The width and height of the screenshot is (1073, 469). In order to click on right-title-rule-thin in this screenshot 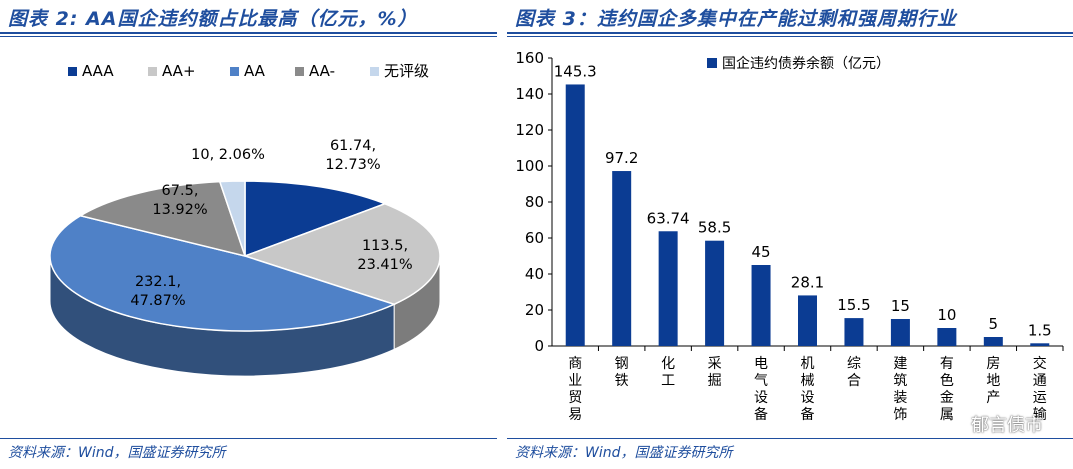, I will do `click(790, 36)`.